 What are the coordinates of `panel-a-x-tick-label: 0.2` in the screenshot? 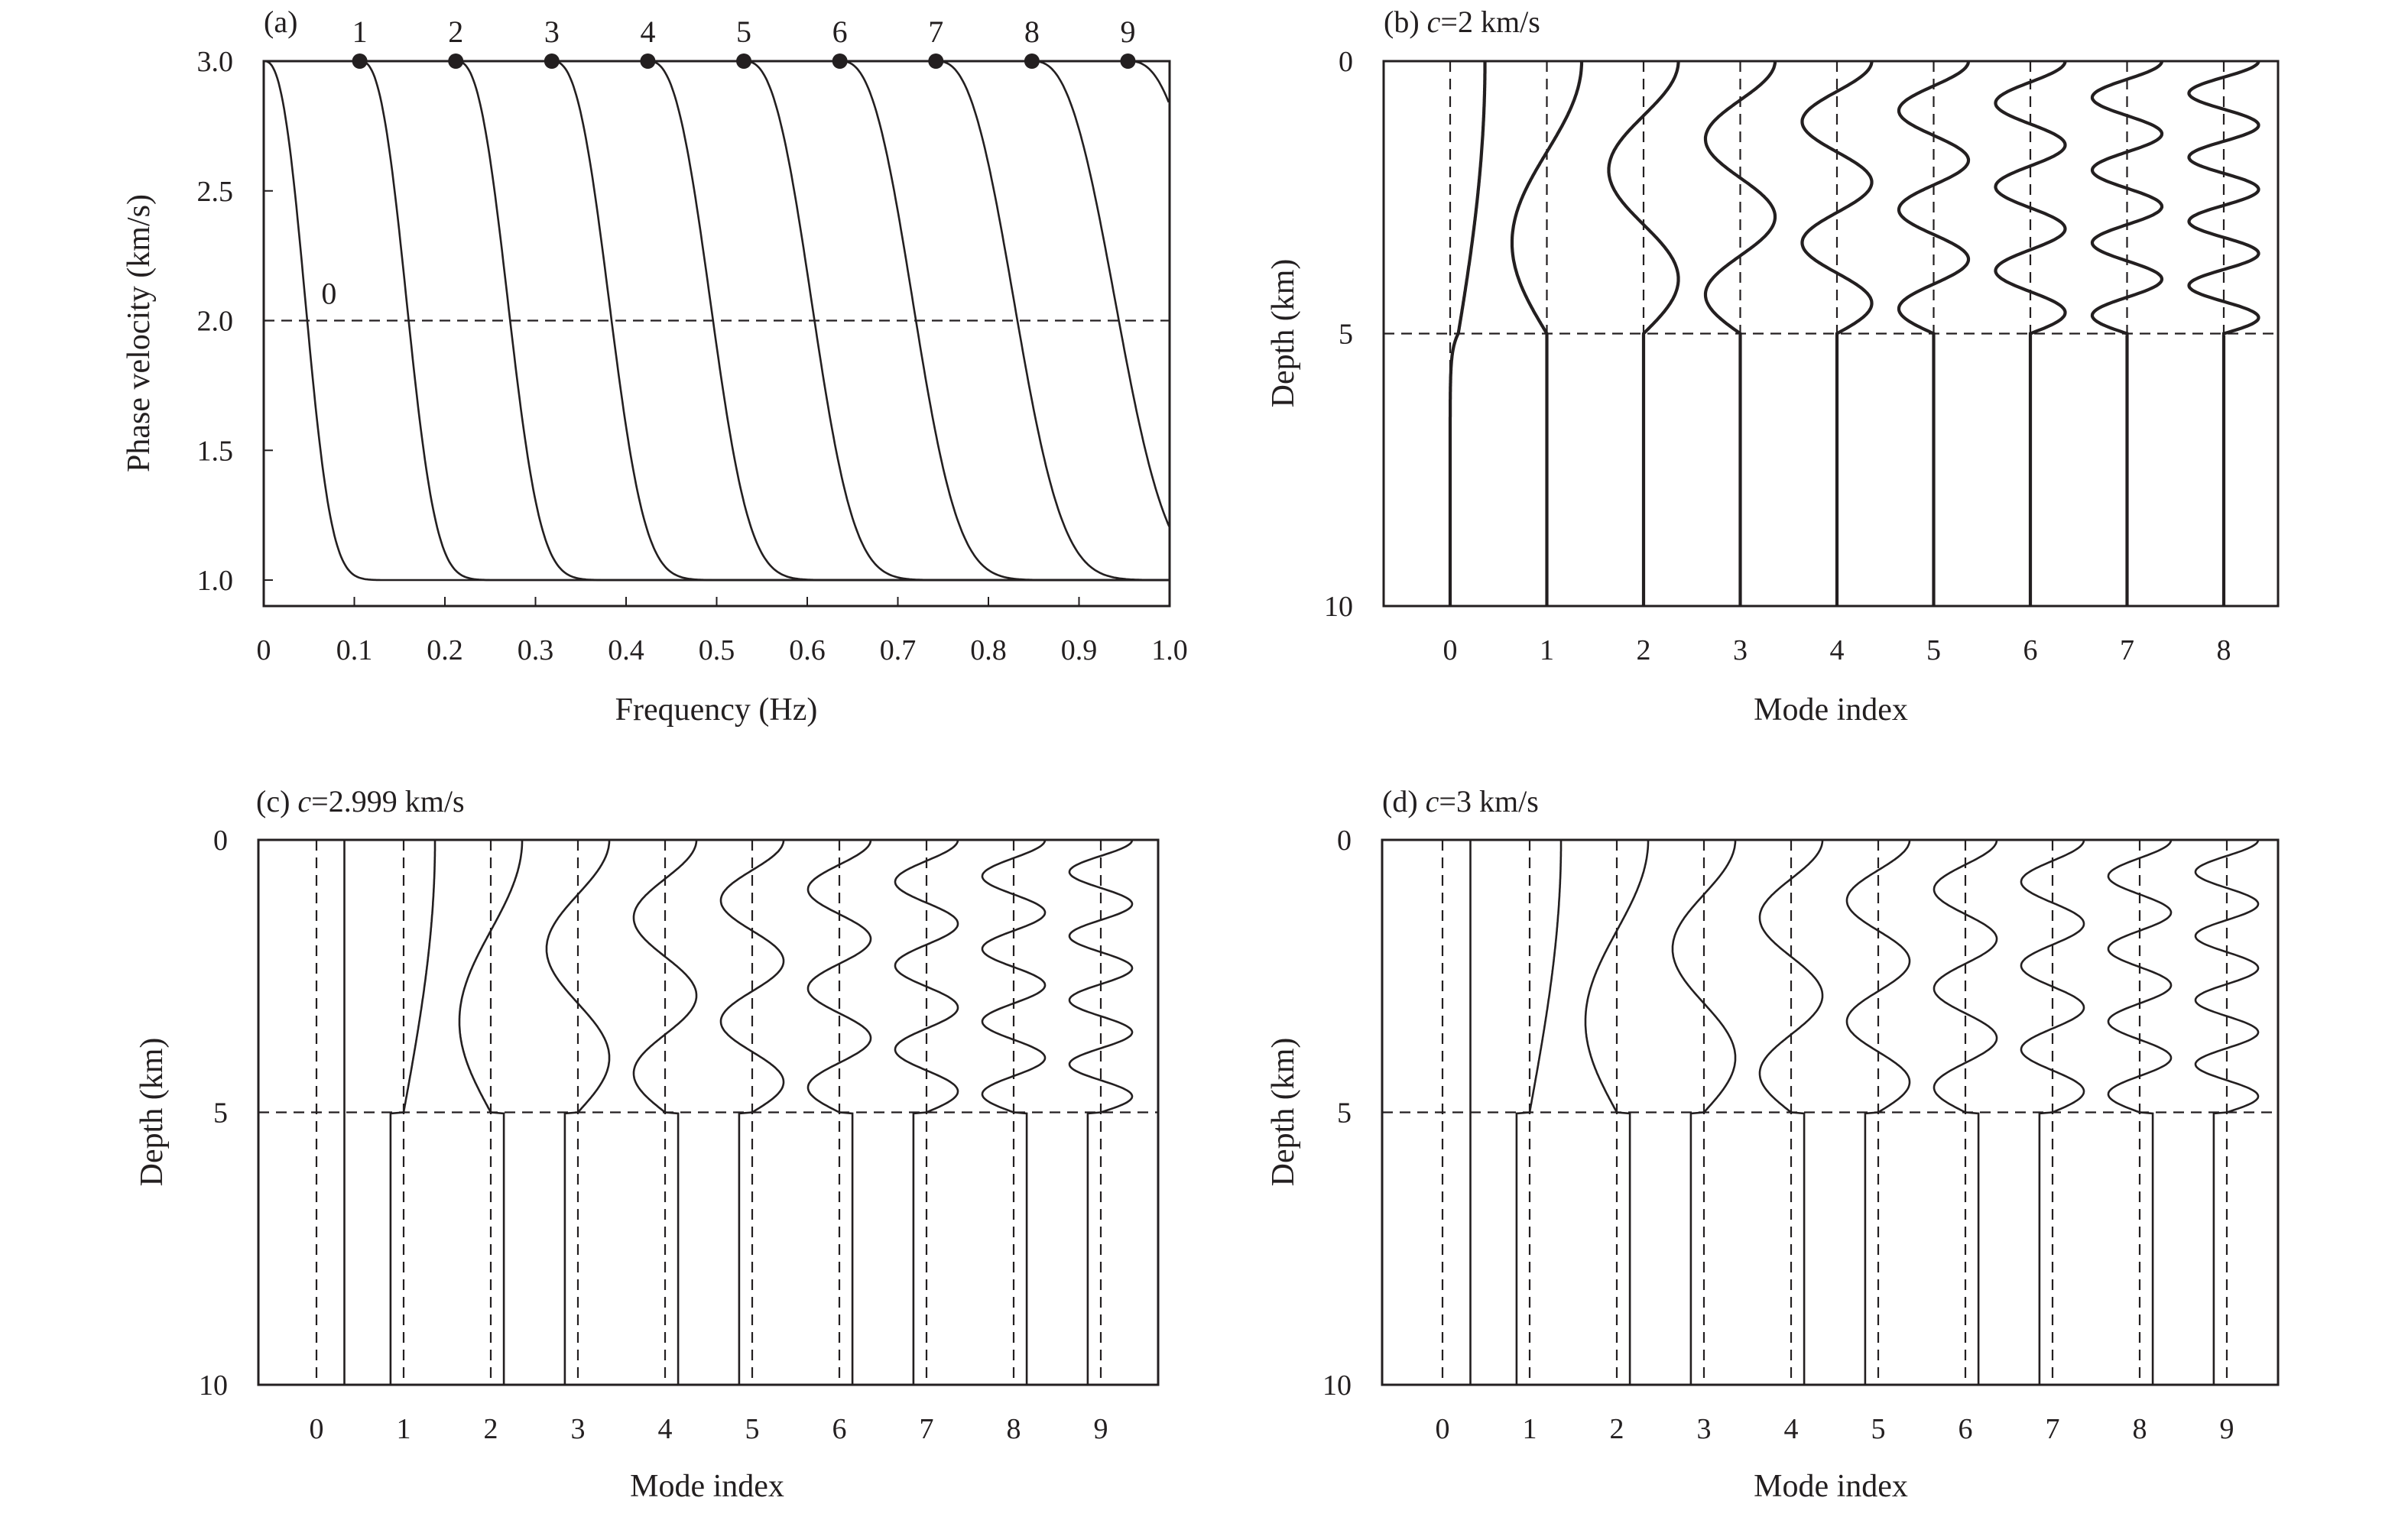 It's located at (445, 650).